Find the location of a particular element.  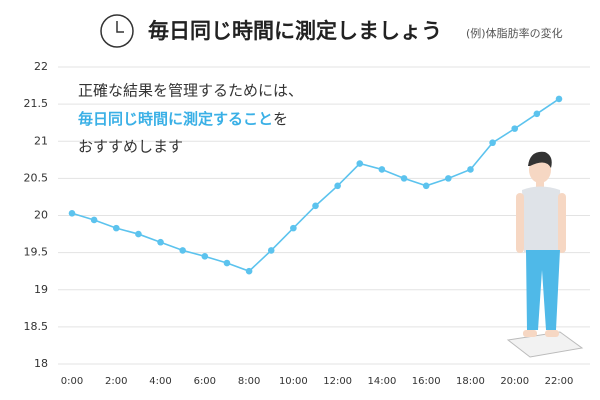

x-tick-label: 20:00 is located at coordinates (514, 381).